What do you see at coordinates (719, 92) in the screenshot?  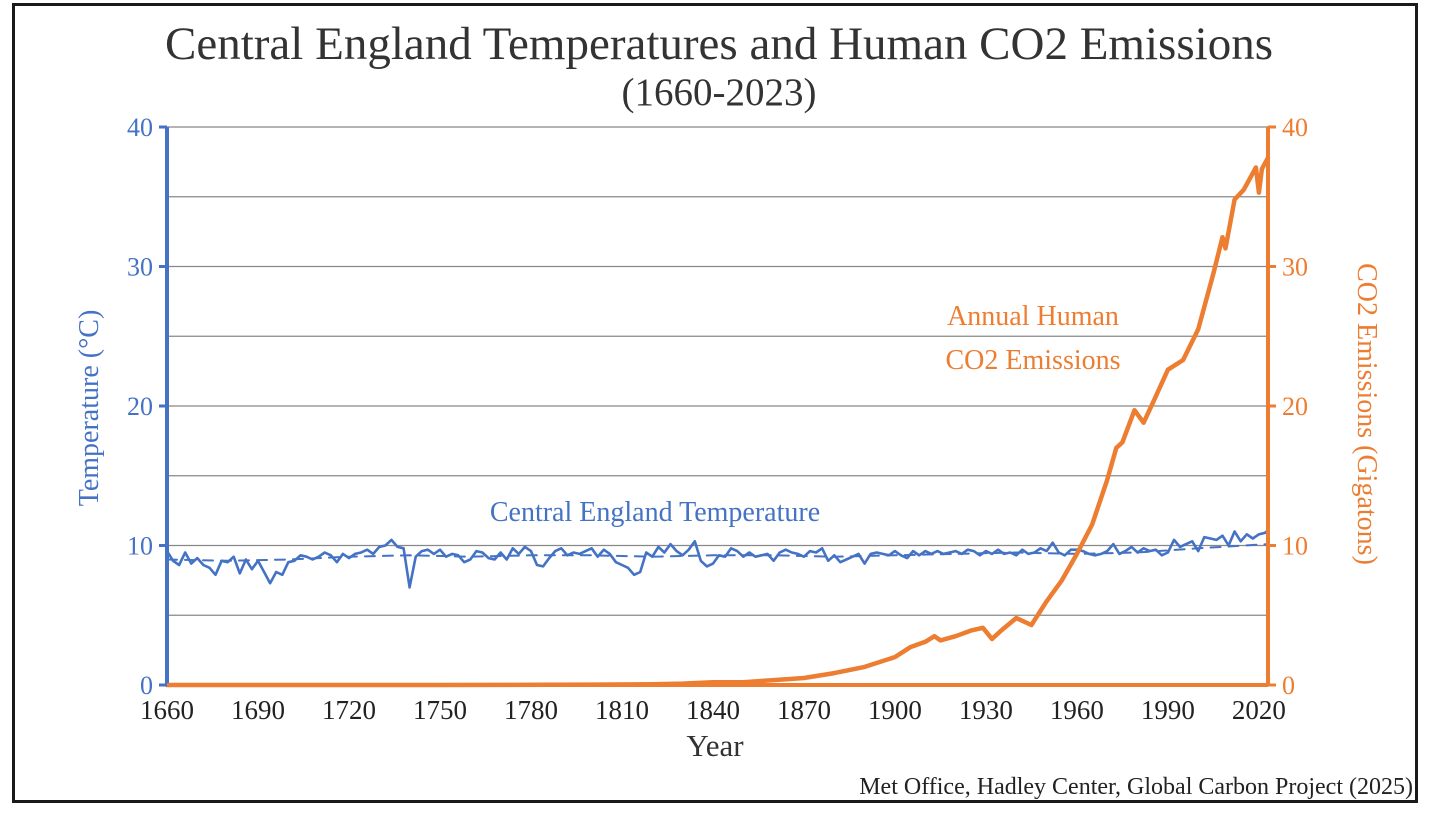 I see `chart-subtitle: (1660-2023)` at bounding box center [719, 92].